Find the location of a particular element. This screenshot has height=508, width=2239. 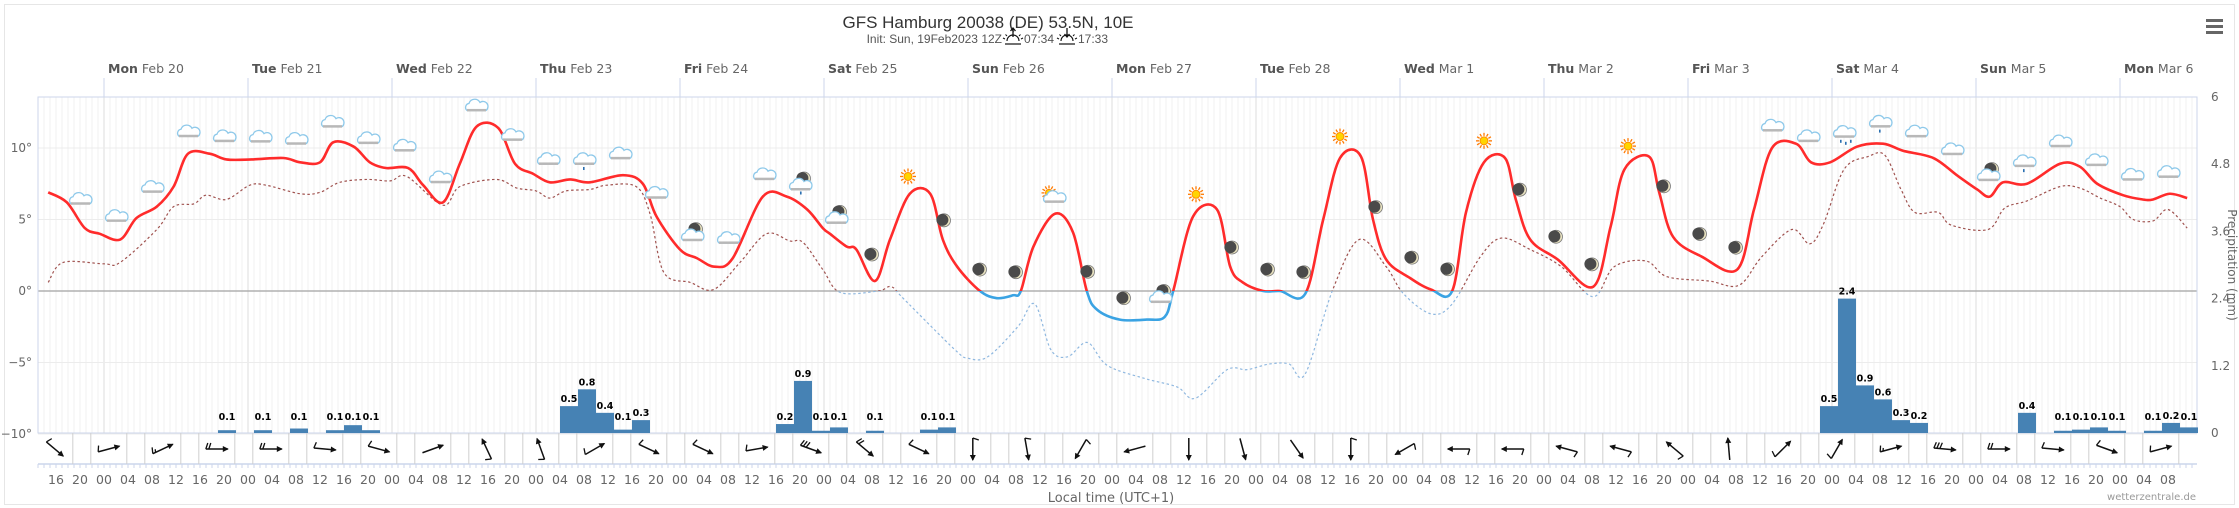

precipitation-bar-label: 2.4 is located at coordinates (1847, 292).